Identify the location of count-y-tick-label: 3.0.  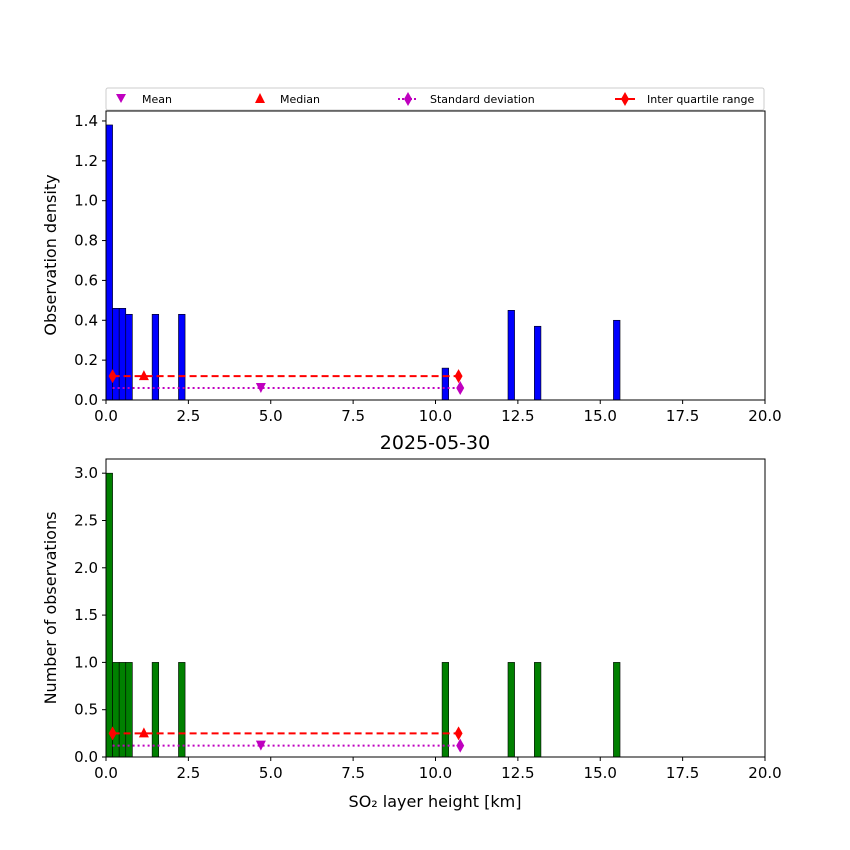
(86, 473).